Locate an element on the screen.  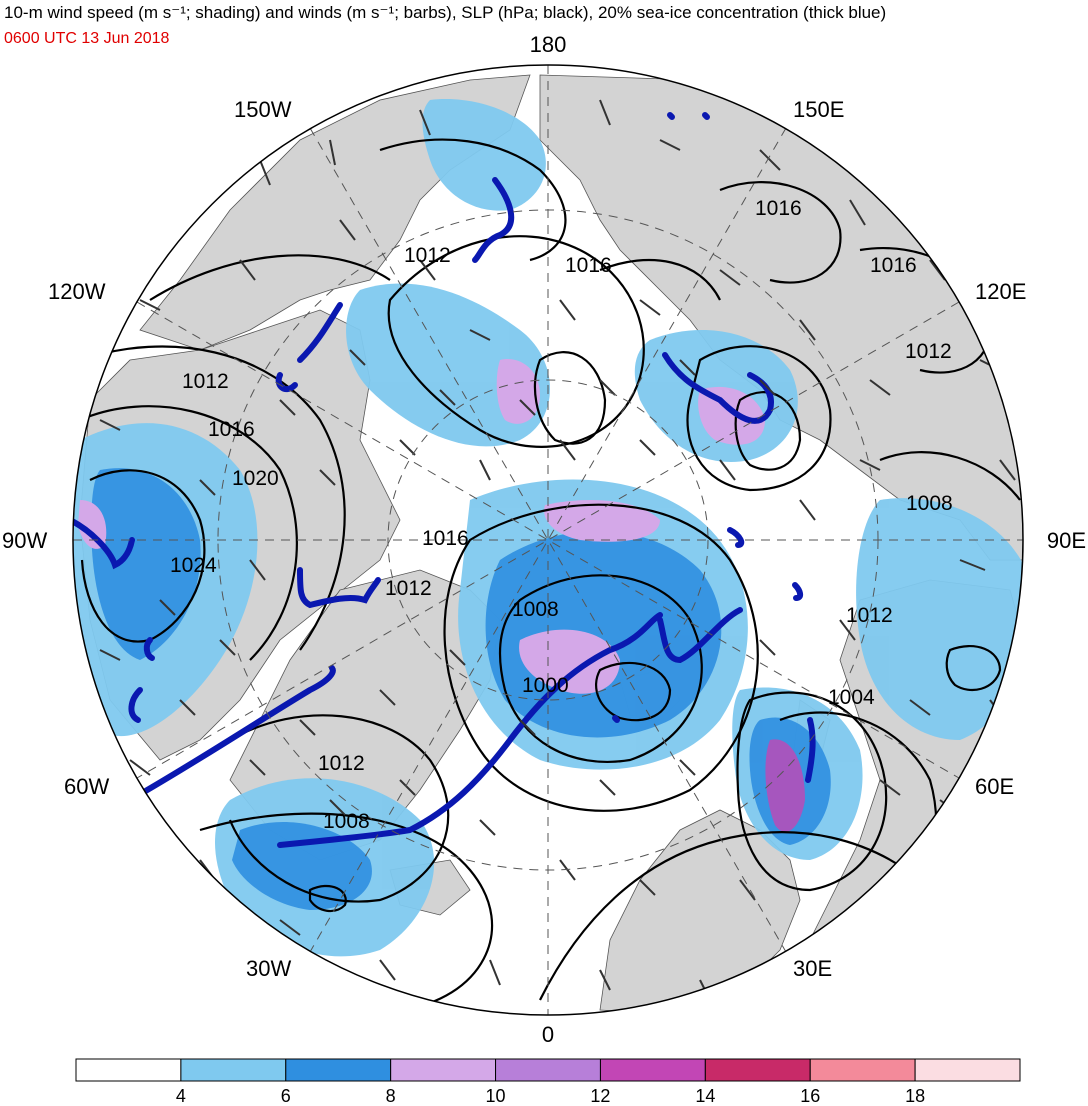
lon-label-60e: 60E is located at coordinates (994, 786).